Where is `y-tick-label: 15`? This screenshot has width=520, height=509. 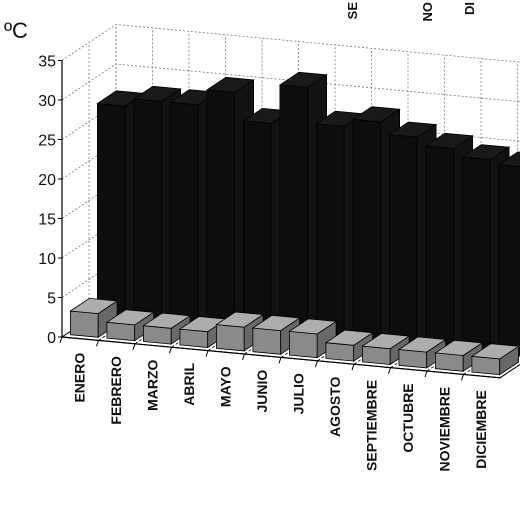
y-tick-label: 15 is located at coordinates (47, 220).